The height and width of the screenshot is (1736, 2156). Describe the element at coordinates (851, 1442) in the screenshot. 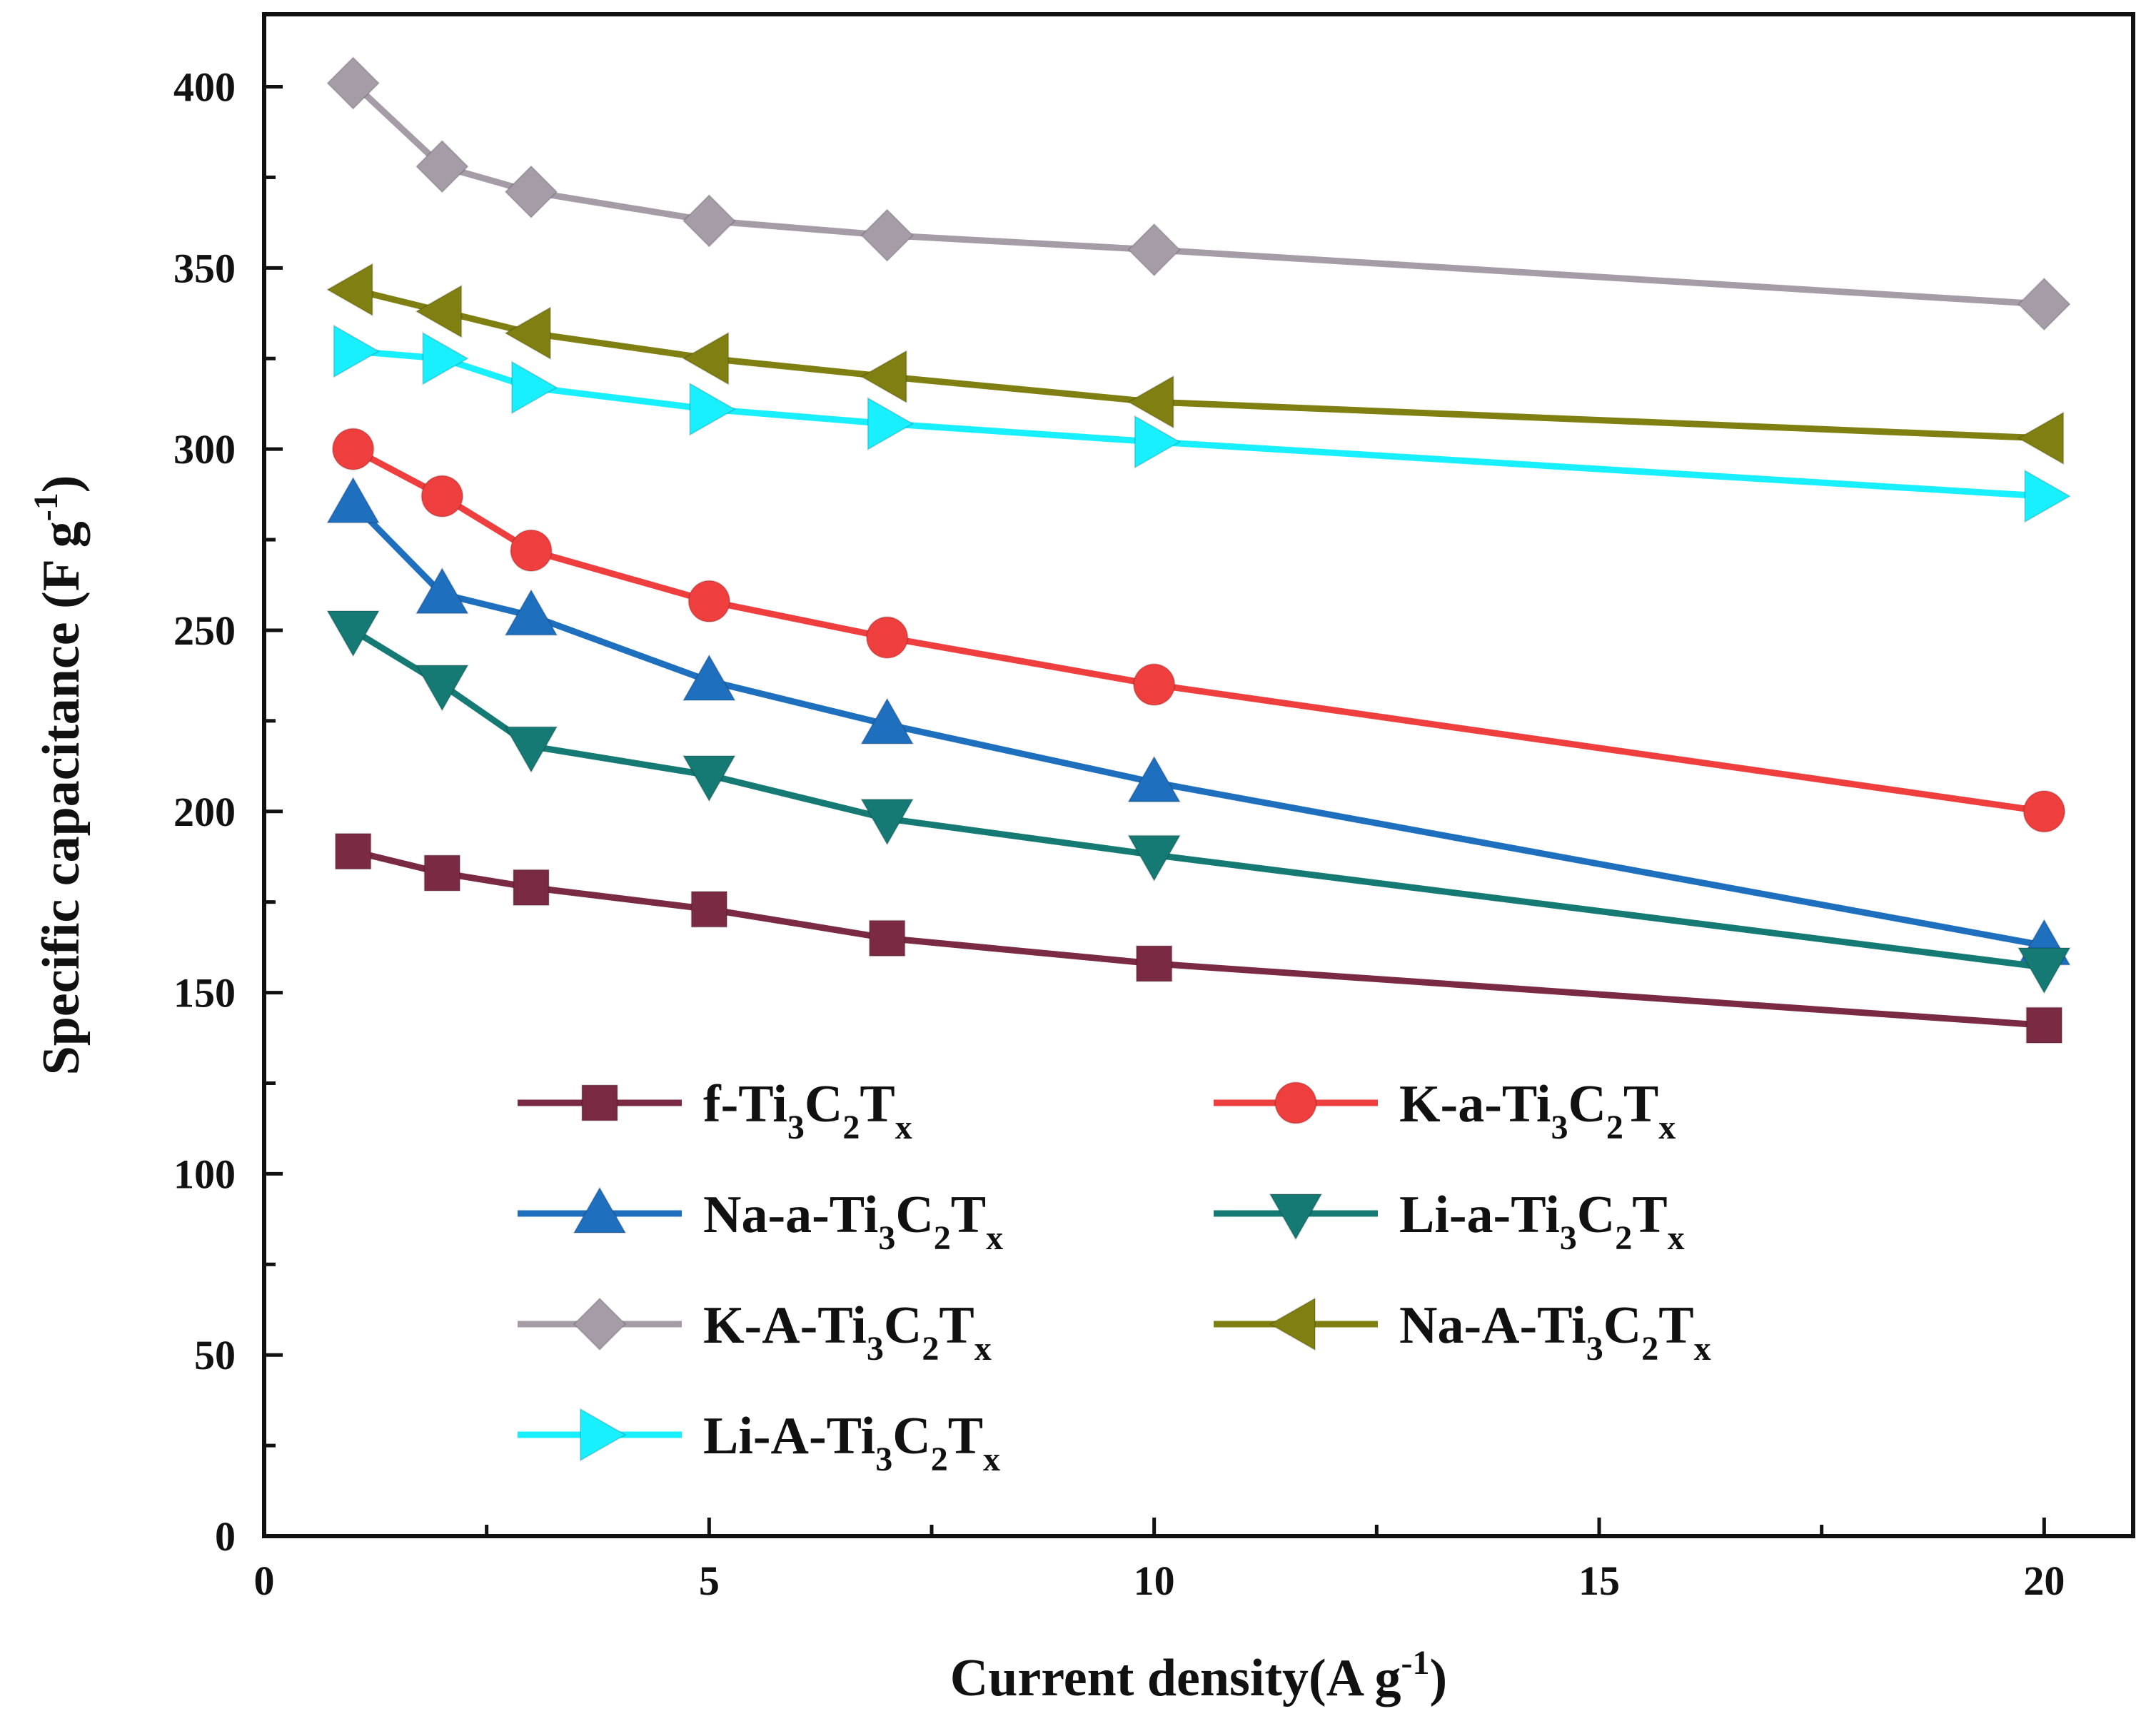

I see `legend-label: Li-A-Ti3C2Tx` at that location.